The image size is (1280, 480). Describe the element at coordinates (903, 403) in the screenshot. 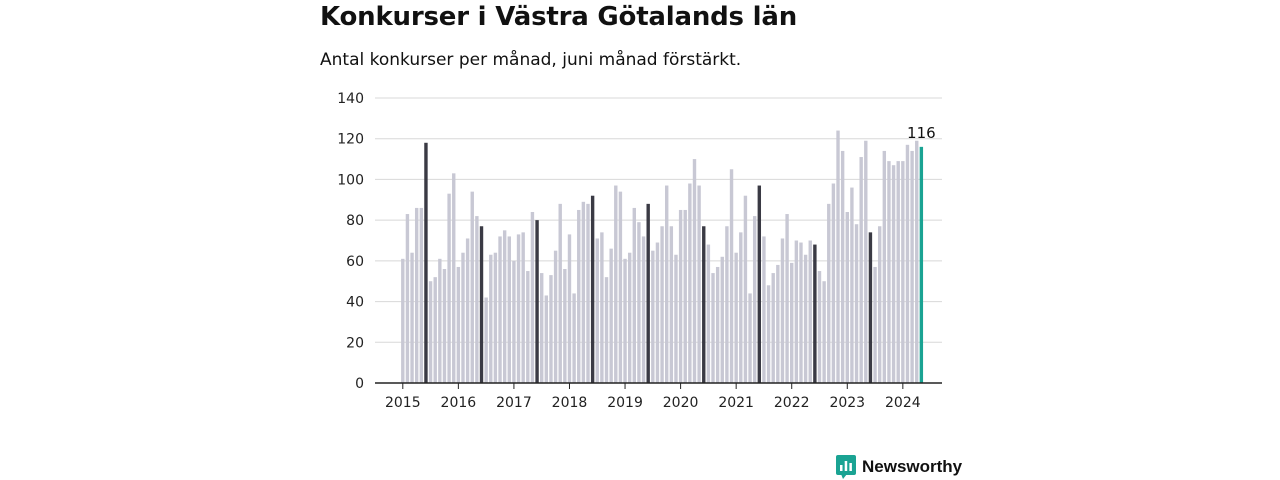

I see `x-tick-label: 2024` at that location.